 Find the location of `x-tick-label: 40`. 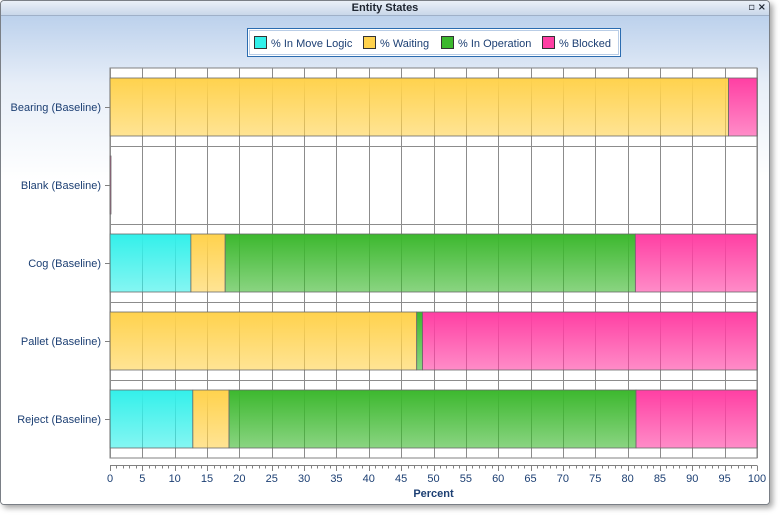

x-tick-label: 40 is located at coordinates (369, 479).